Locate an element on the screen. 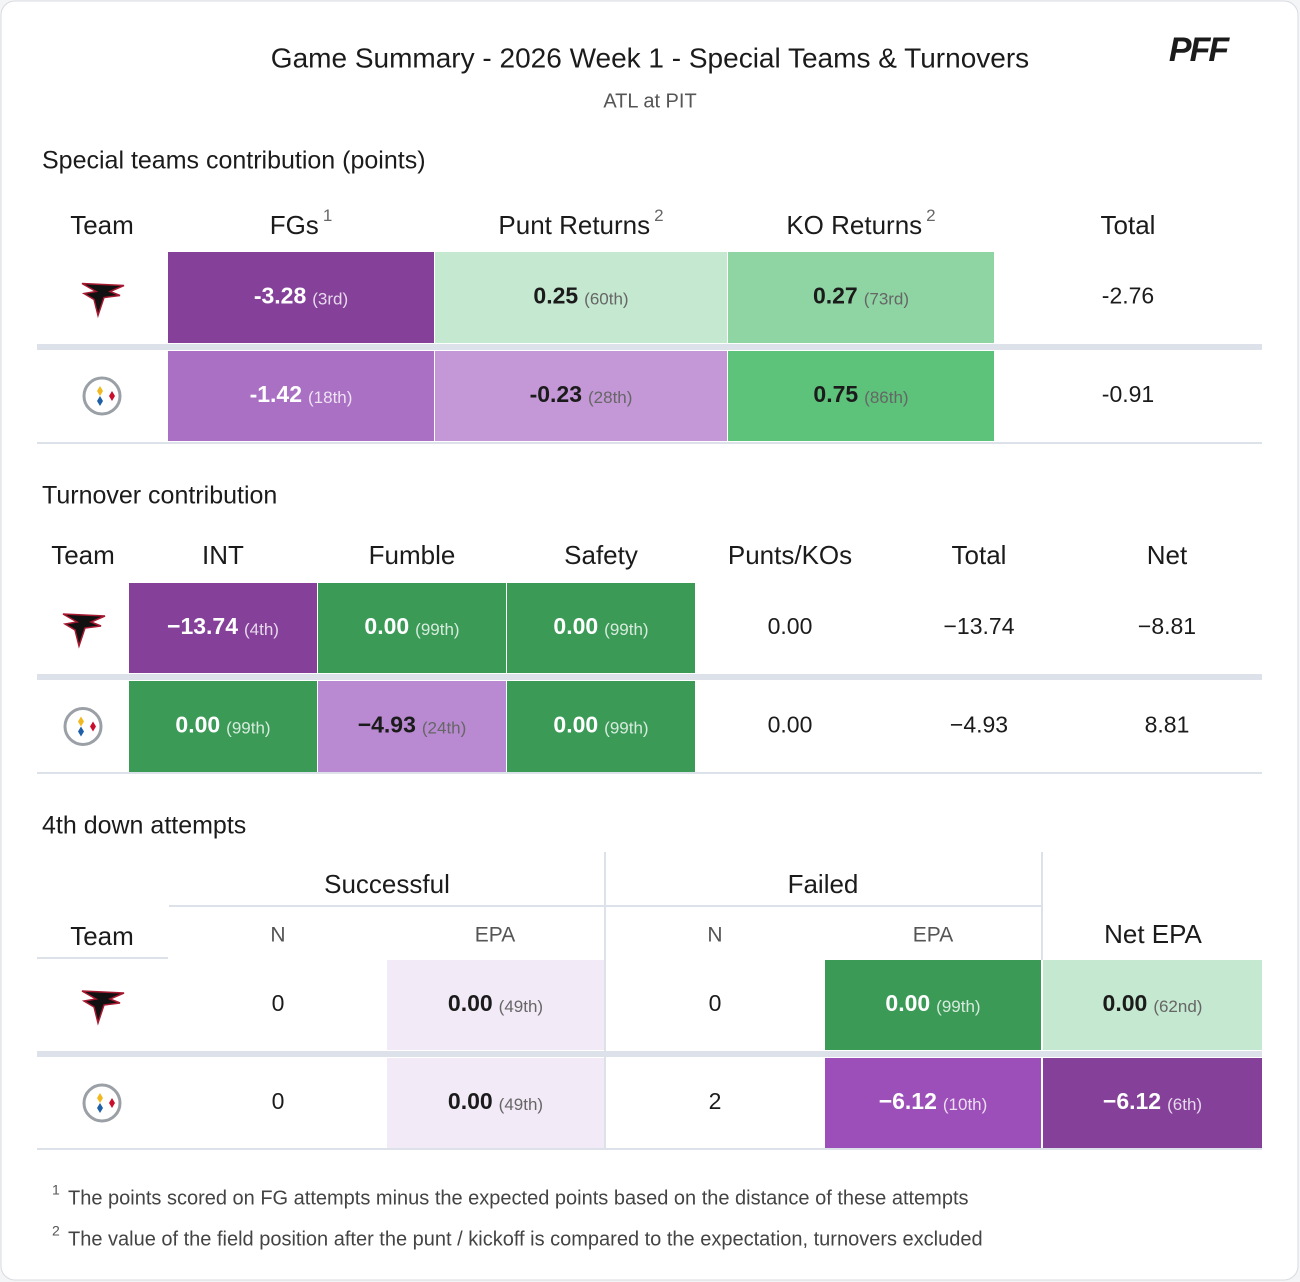  column-header: Fumble is located at coordinates (412, 555).